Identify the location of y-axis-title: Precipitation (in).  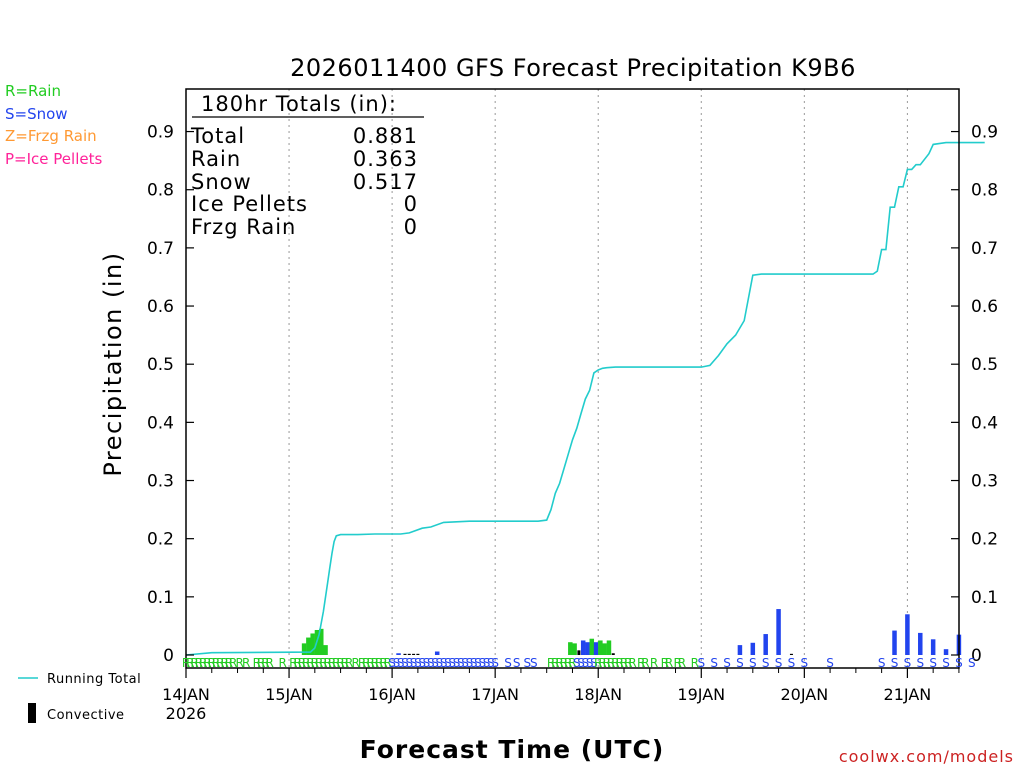
(113, 363).